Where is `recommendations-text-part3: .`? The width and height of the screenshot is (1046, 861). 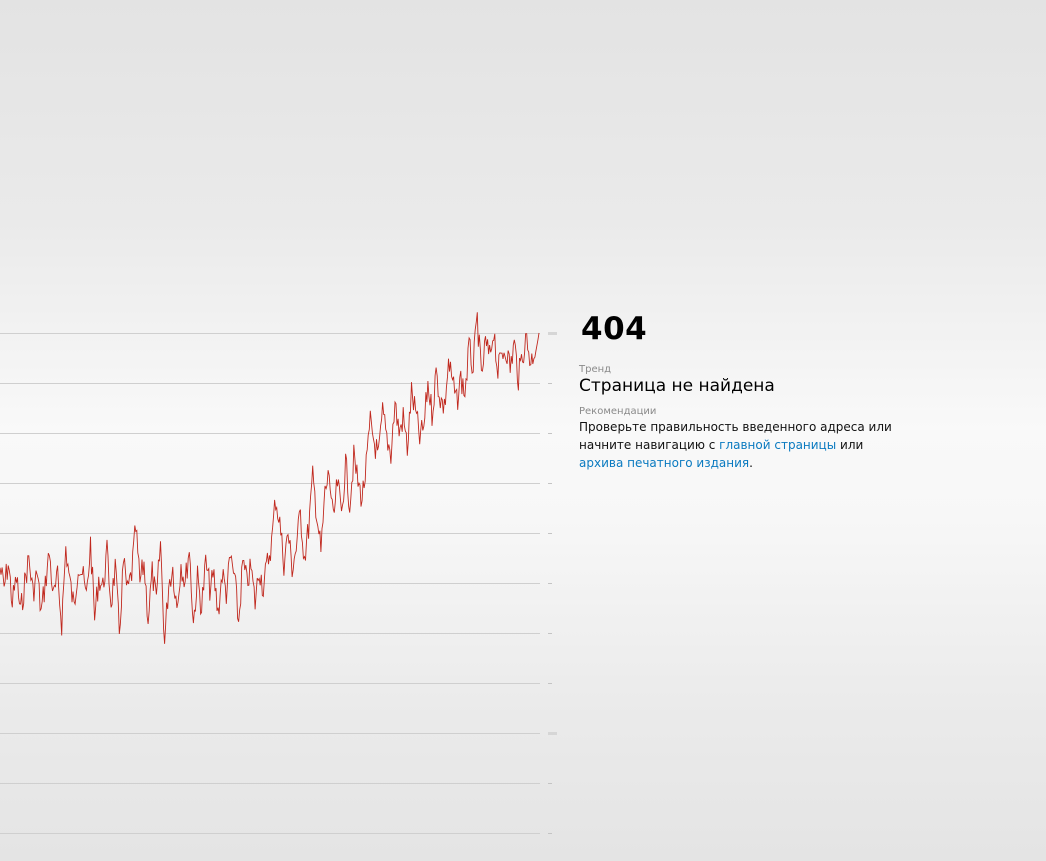 recommendations-text-part3: . is located at coordinates (751, 463).